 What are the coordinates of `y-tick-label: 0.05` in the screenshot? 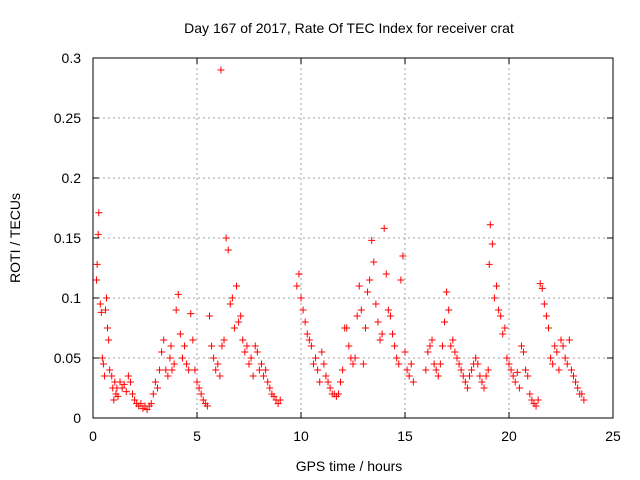 It's located at (67, 358).